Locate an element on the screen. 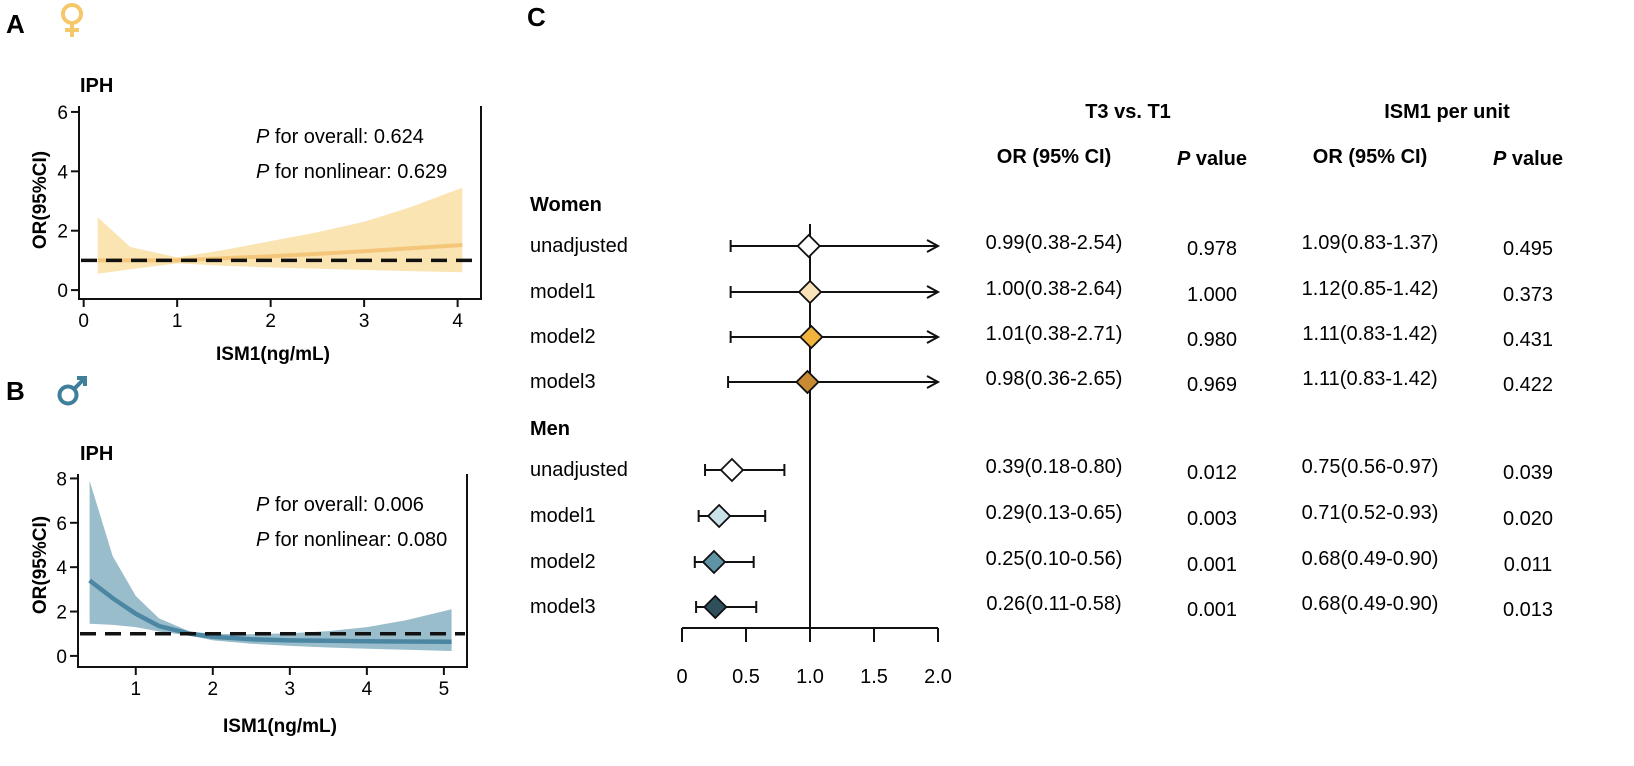  unit-p-cell: 0.039 is located at coordinates (1528, 473).